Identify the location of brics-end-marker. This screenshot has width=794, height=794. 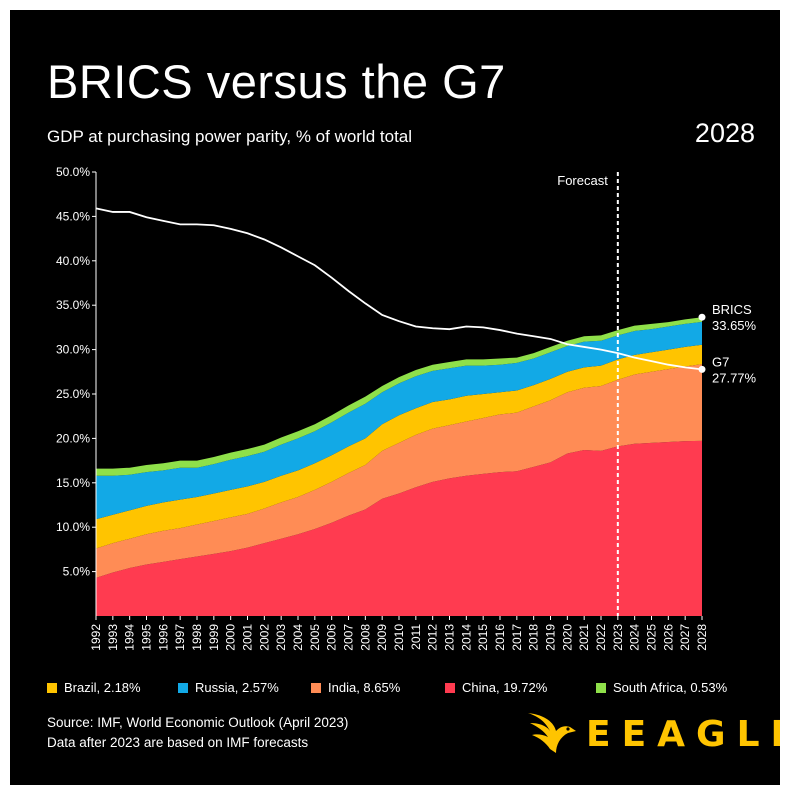
(702, 317).